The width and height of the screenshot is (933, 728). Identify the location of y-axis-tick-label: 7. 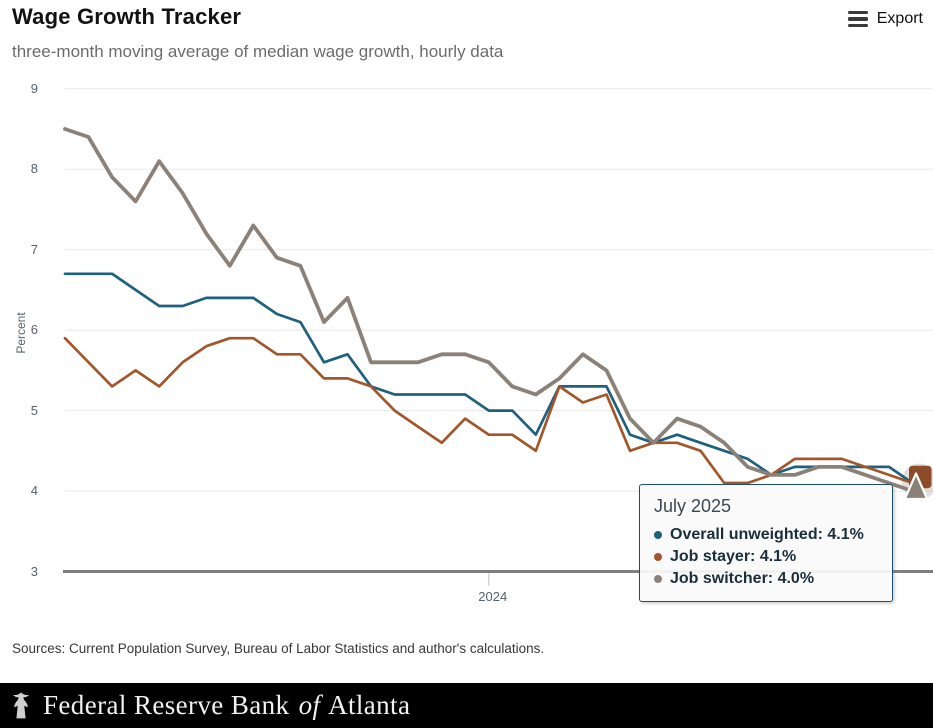
(34, 249).